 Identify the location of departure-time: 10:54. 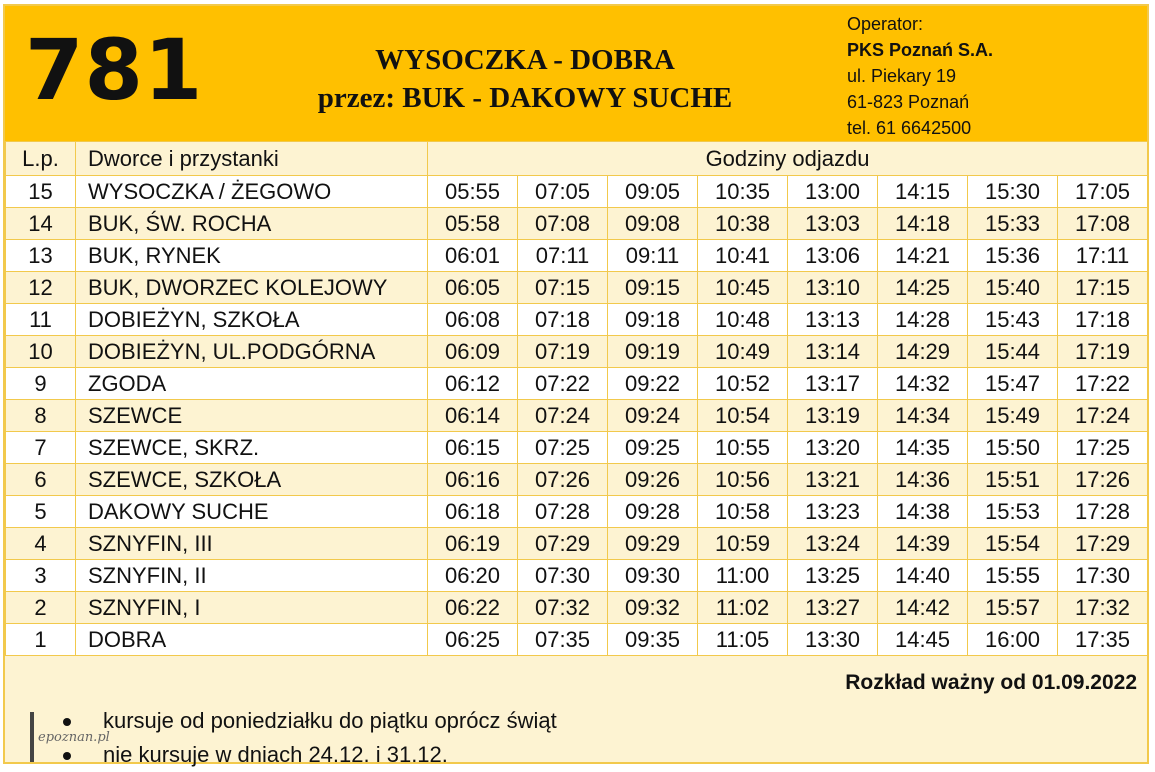
(742, 415).